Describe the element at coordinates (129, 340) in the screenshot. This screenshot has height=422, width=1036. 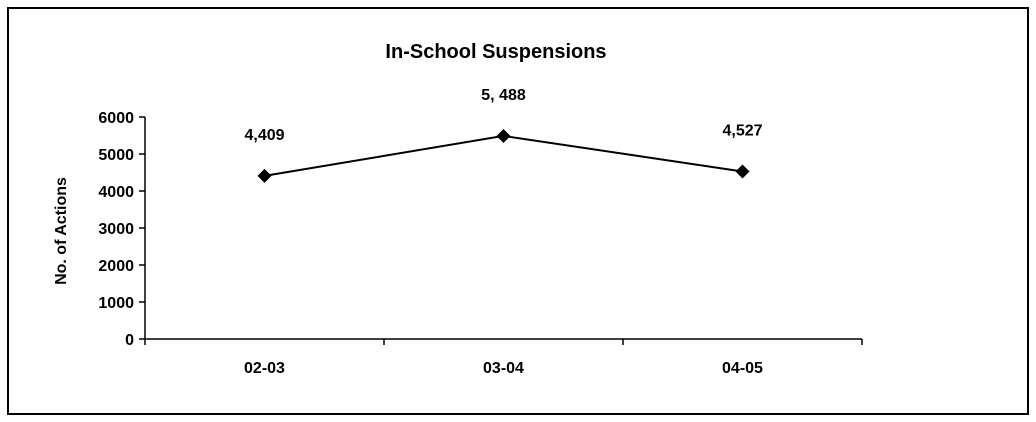
I see `y-tick-label: 0` at that location.